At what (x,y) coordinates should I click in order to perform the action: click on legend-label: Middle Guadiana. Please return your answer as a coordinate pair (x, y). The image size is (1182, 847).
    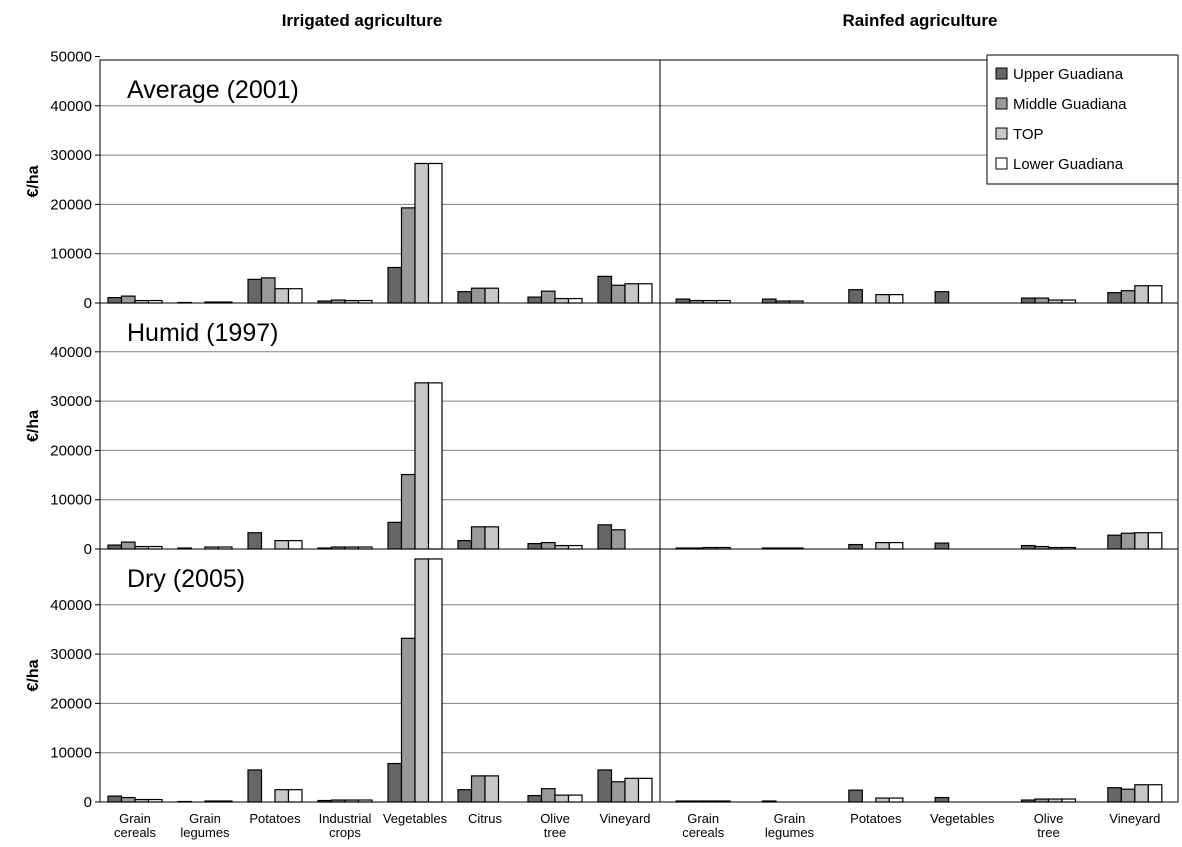
    Looking at the image, I should click on (1070, 104).